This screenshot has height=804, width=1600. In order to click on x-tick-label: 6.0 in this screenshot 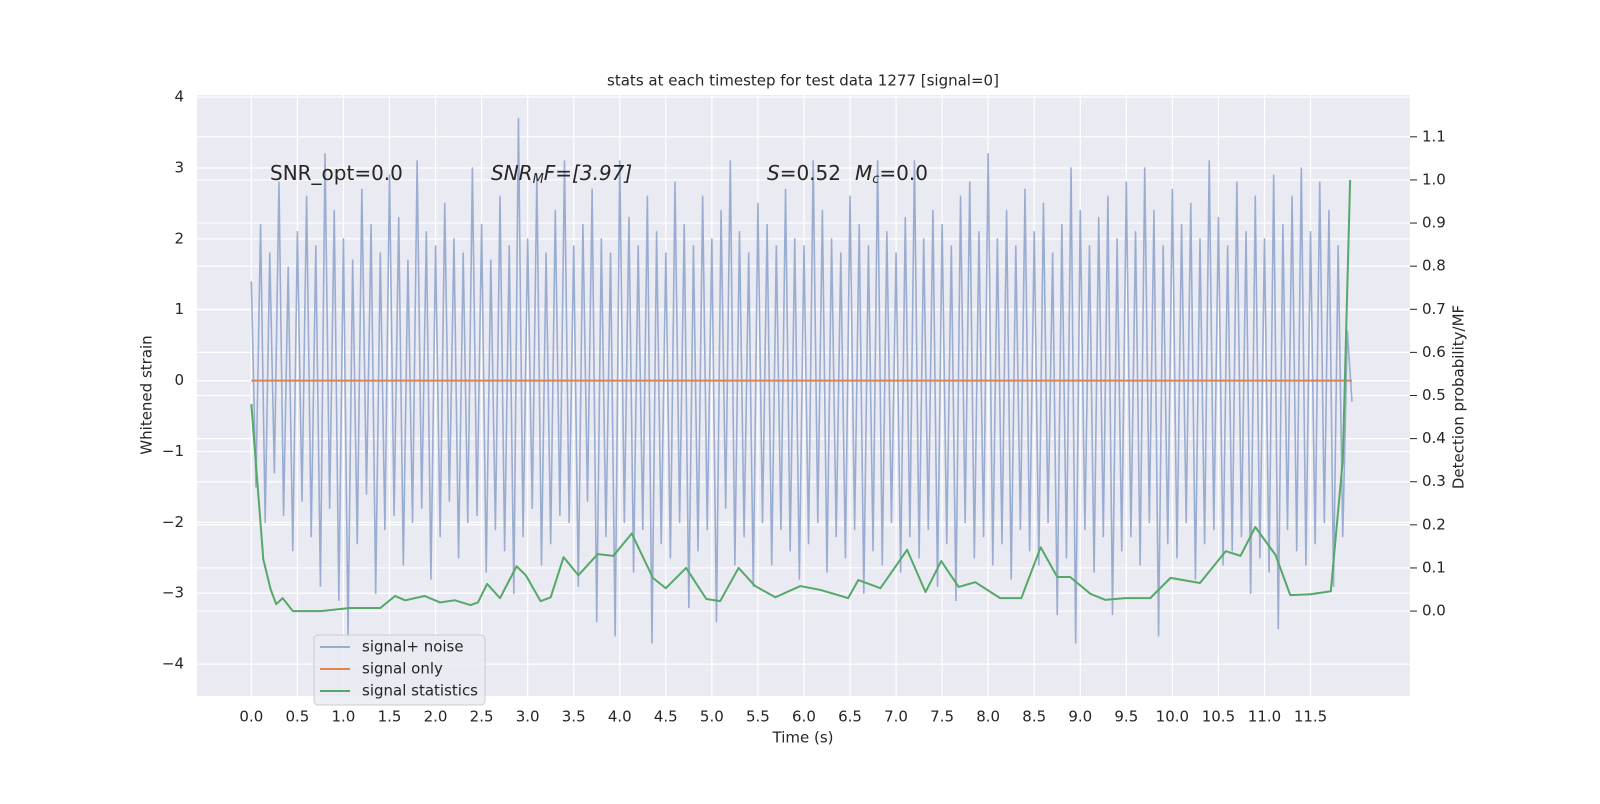, I will do `click(804, 717)`.